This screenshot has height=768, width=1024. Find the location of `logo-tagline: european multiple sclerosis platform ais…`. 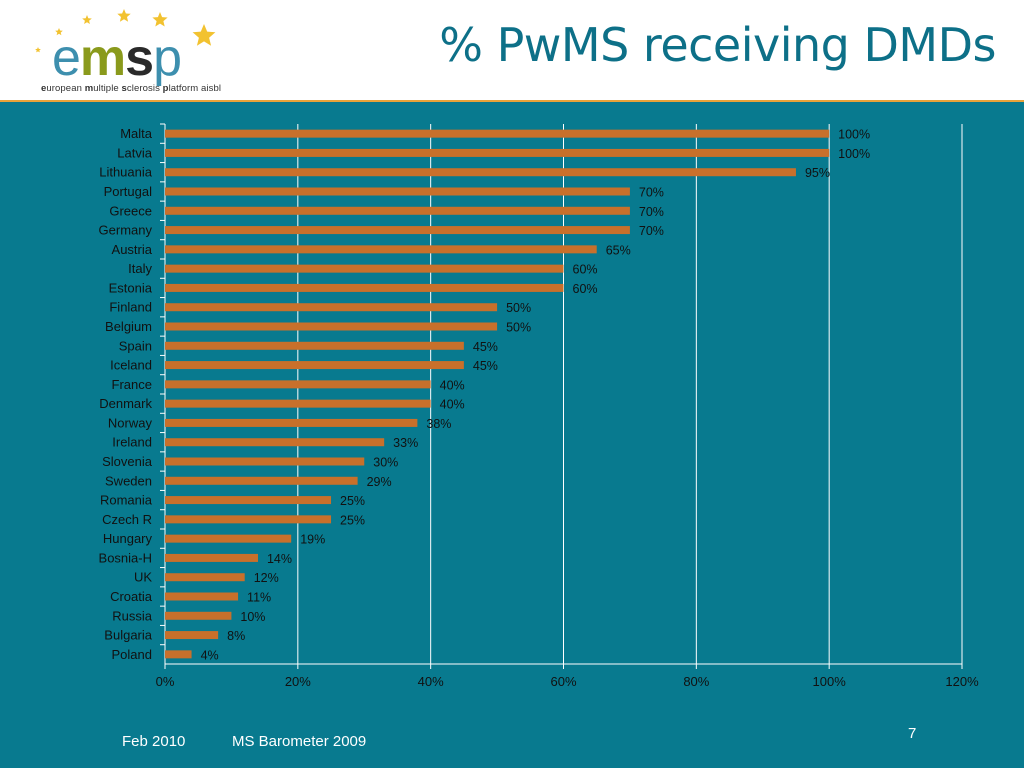

logo-tagline: european multiple sclerosis platform ais… is located at coordinates (131, 88).